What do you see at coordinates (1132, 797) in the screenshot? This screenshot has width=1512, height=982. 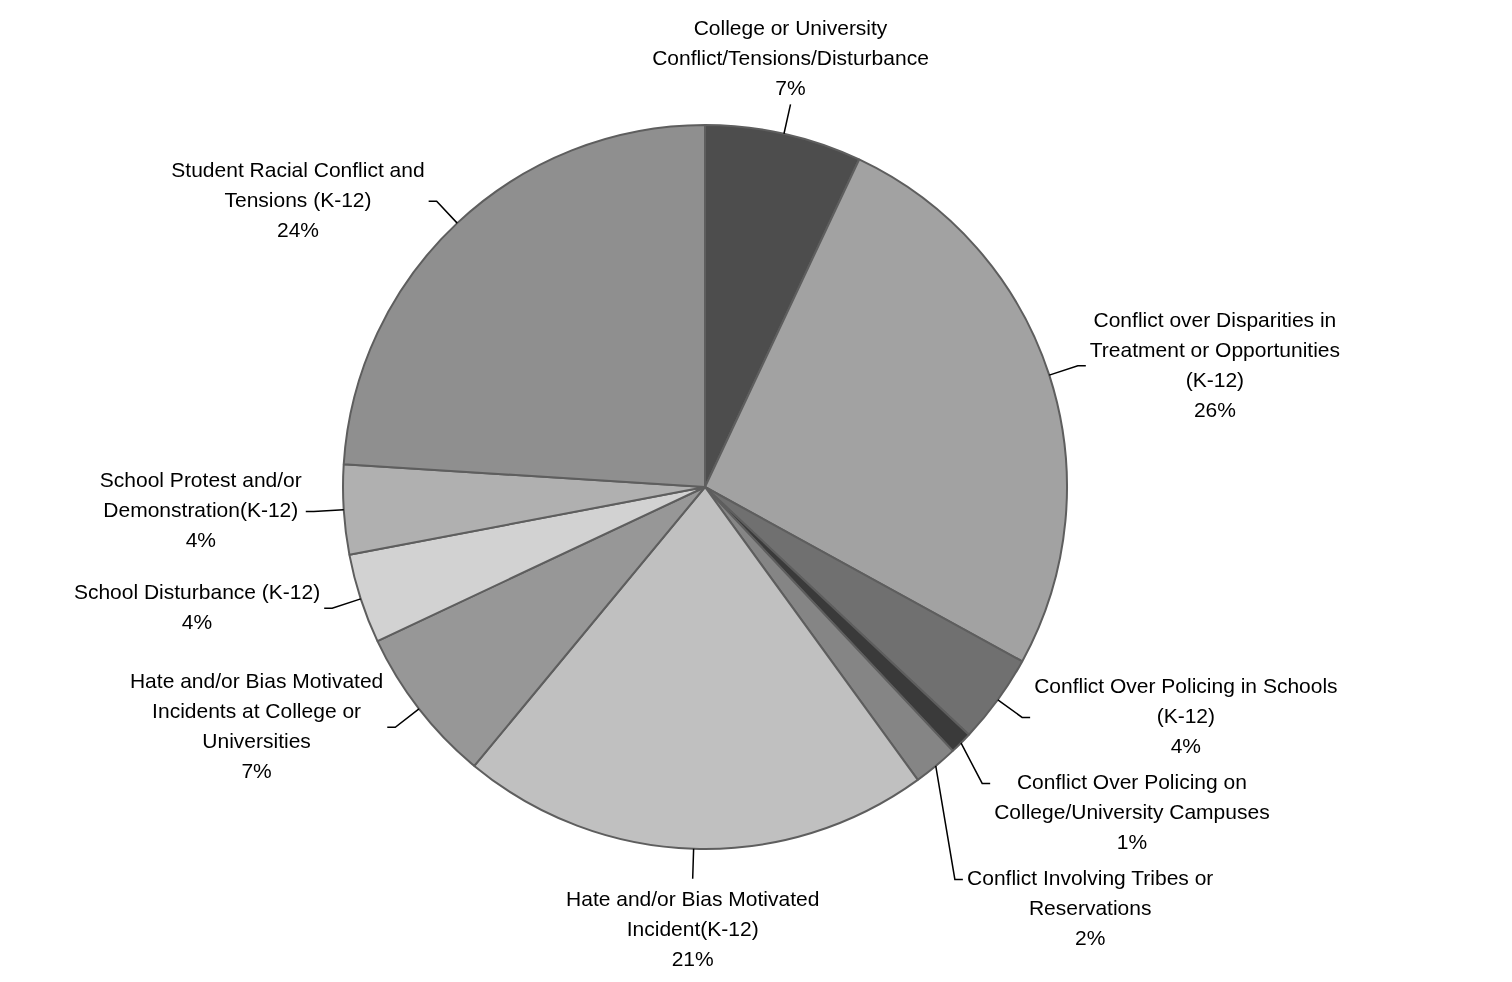 I see `slice-label: Conflict Over Policing on College/University Campuses` at bounding box center [1132, 797].